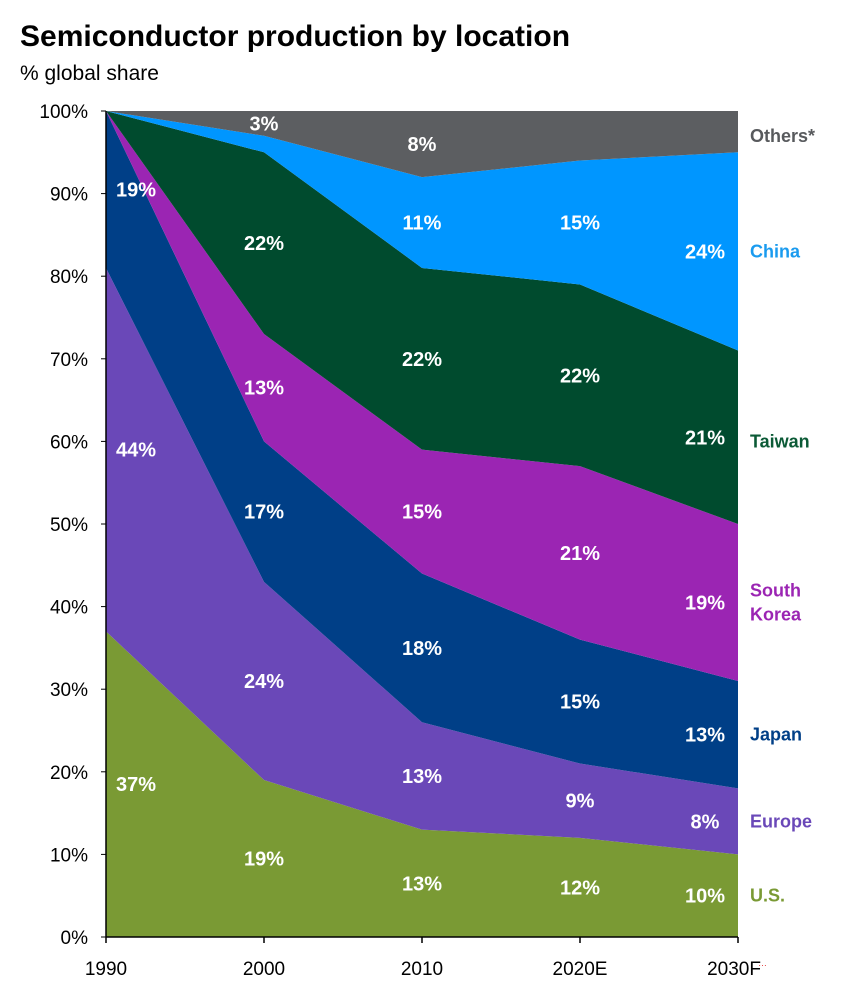 The image size is (848, 1000). What do you see at coordinates (264, 389) in the screenshot?
I see `data-label-south-korea: 13%` at bounding box center [264, 389].